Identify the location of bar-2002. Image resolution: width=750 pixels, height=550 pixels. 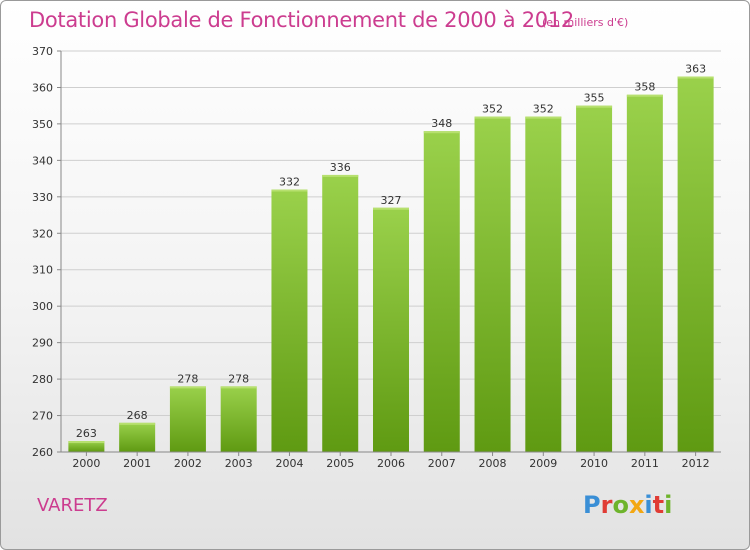
(187, 419).